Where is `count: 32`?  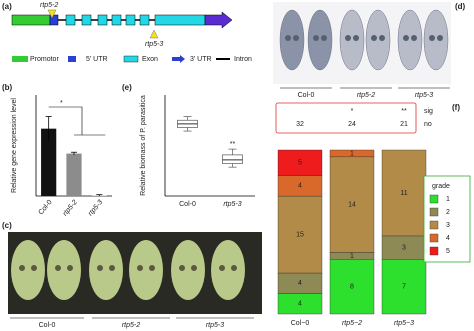 count: 32 is located at coordinates (300, 124).